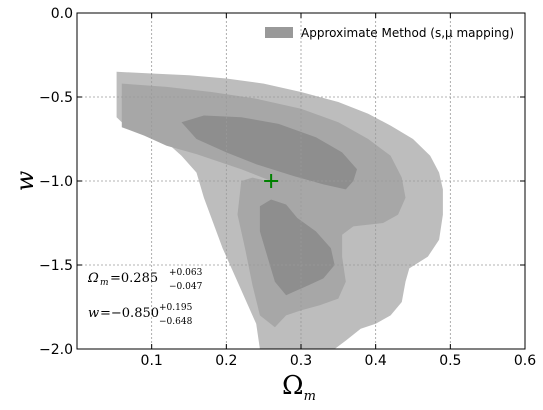  I want to click on y-tick-label: −0.5, so click(56, 98).